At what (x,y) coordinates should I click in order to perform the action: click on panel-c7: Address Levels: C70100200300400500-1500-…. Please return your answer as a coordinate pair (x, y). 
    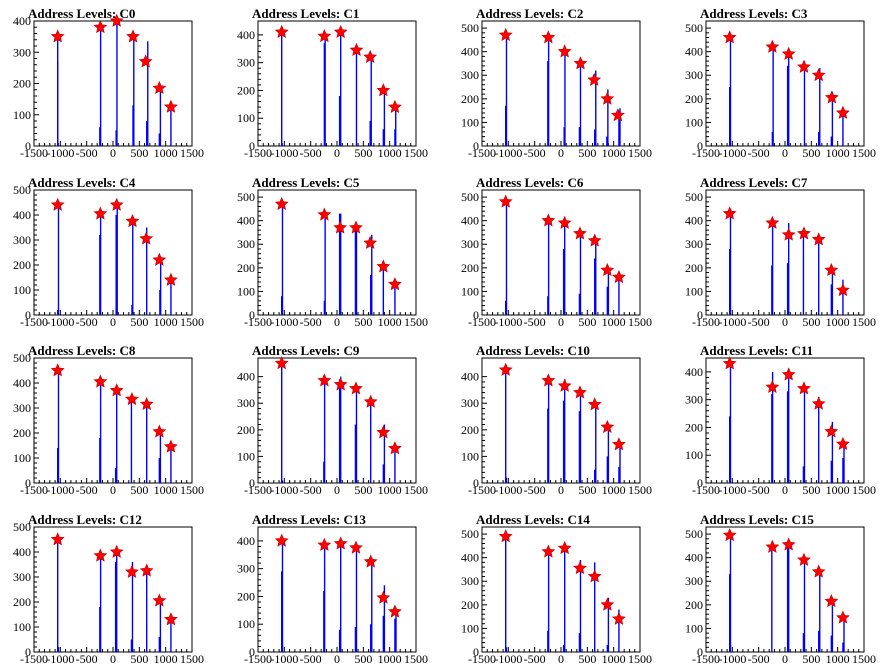
    Looking at the image, I should click on (780, 252).